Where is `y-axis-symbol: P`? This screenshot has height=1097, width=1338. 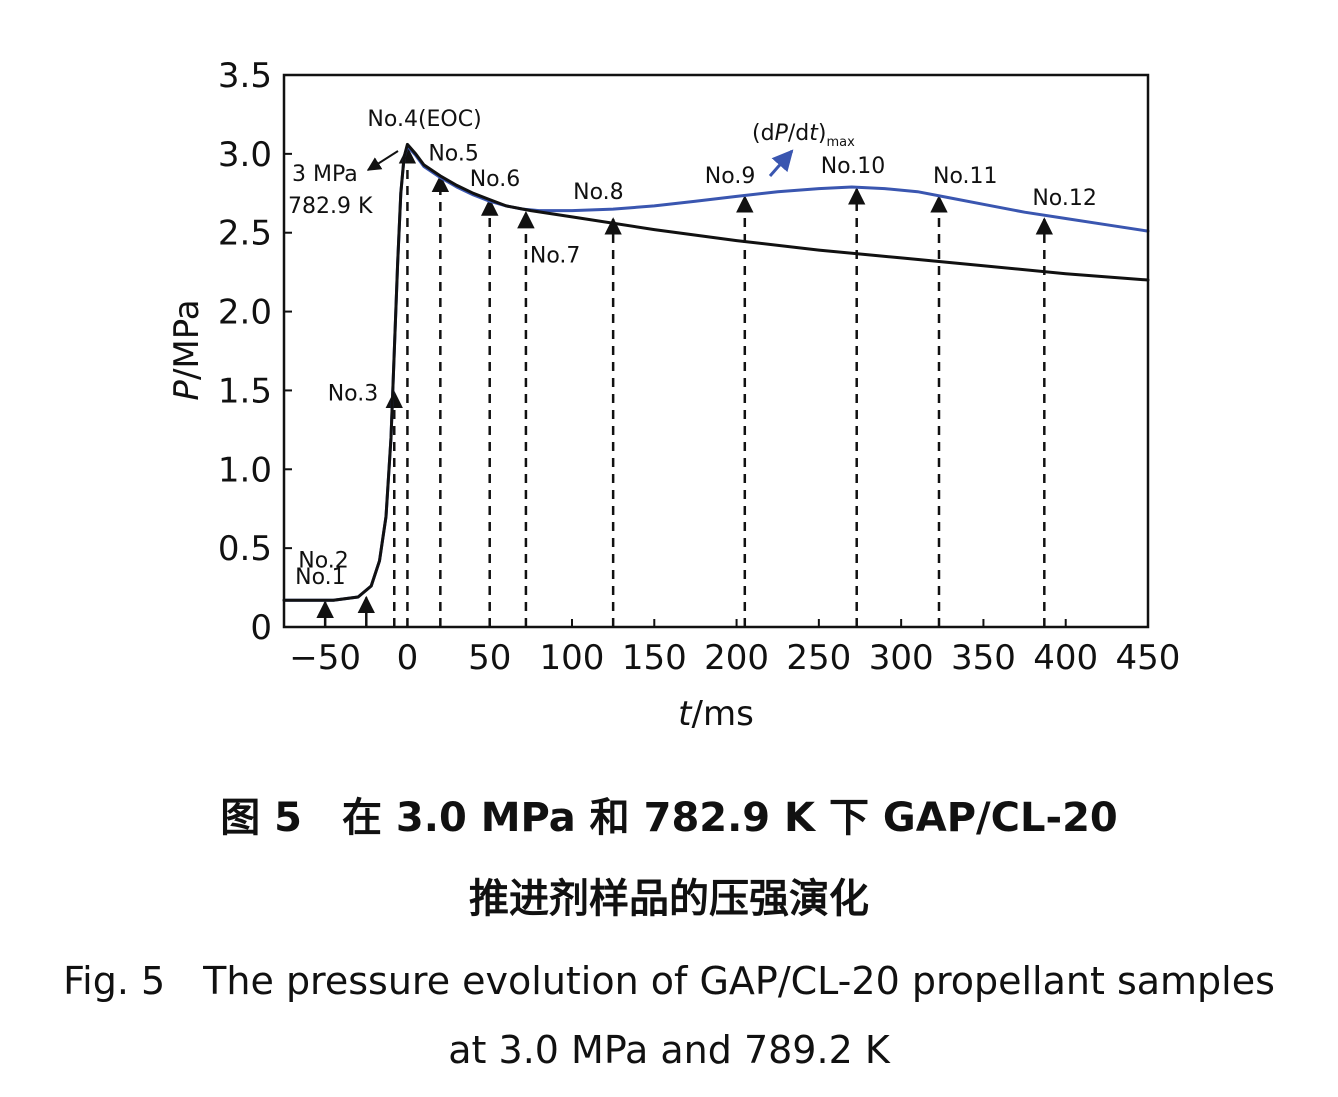
y-axis-symbol: P is located at coordinates (187, 390).